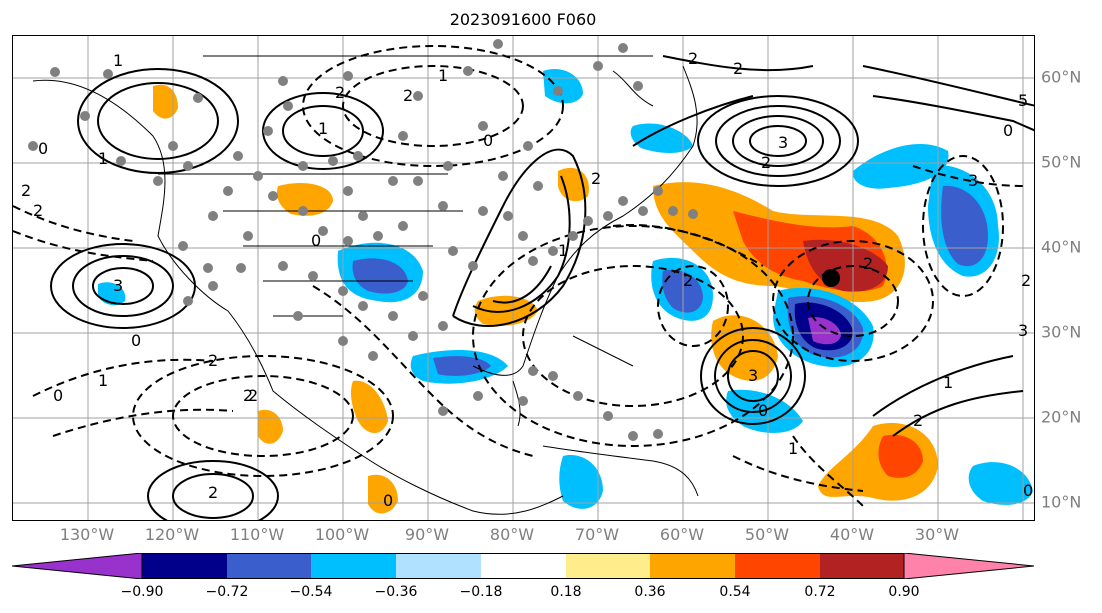 This screenshot has width=1102, height=613. Describe the element at coordinates (142, 592) in the screenshot. I see `colorbar-tick: −0.90` at that location.